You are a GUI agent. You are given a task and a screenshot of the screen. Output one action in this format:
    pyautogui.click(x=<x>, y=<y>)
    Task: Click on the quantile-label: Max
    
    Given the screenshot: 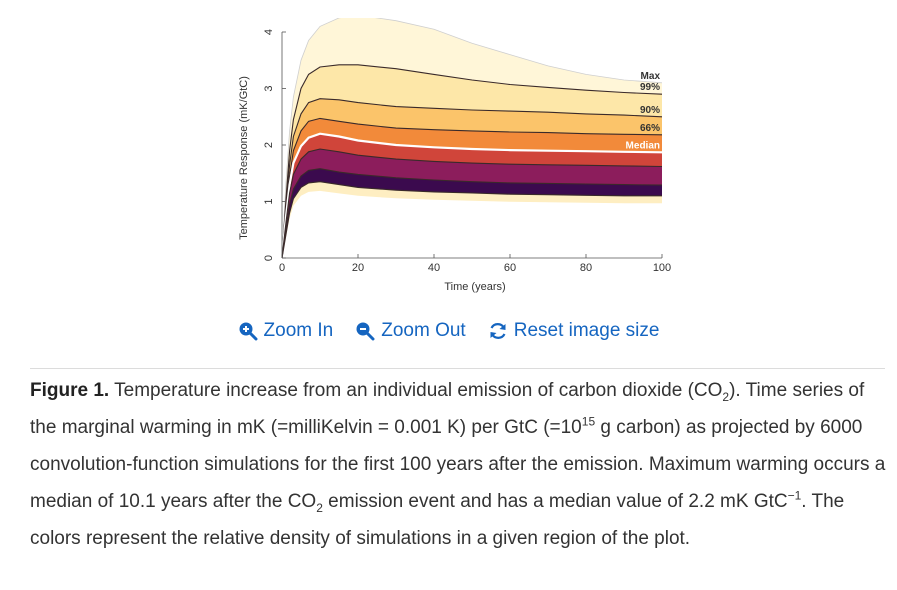 What is the action you would take?
    pyautogui.click(x=651, y=76)
    